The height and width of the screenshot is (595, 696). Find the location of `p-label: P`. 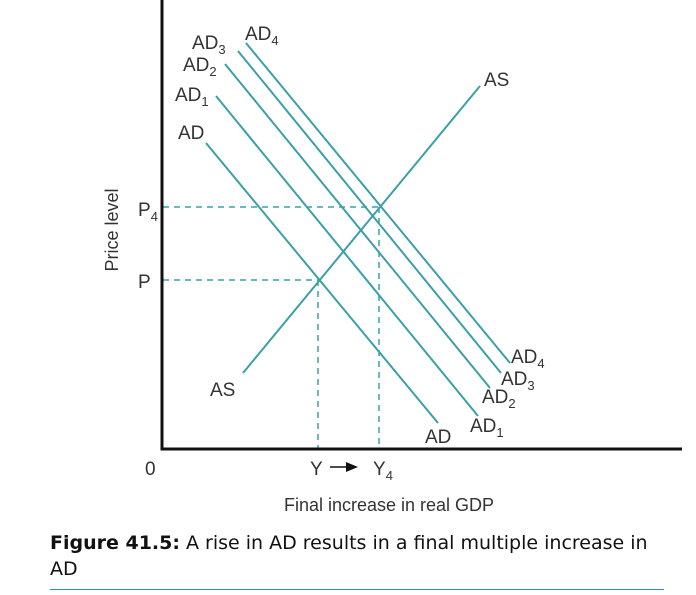

p-label: P is located at coordinates (144, 282).